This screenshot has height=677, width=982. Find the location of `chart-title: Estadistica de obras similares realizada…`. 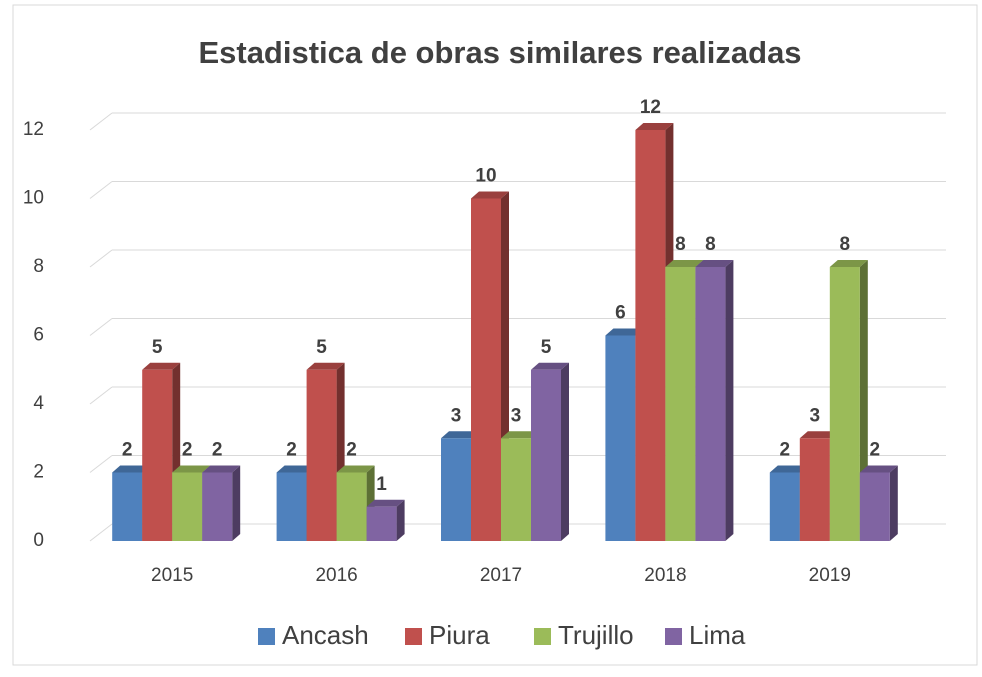

chart-title: Estadistica de obras similares realizada… is located at coordinates (499, 52).